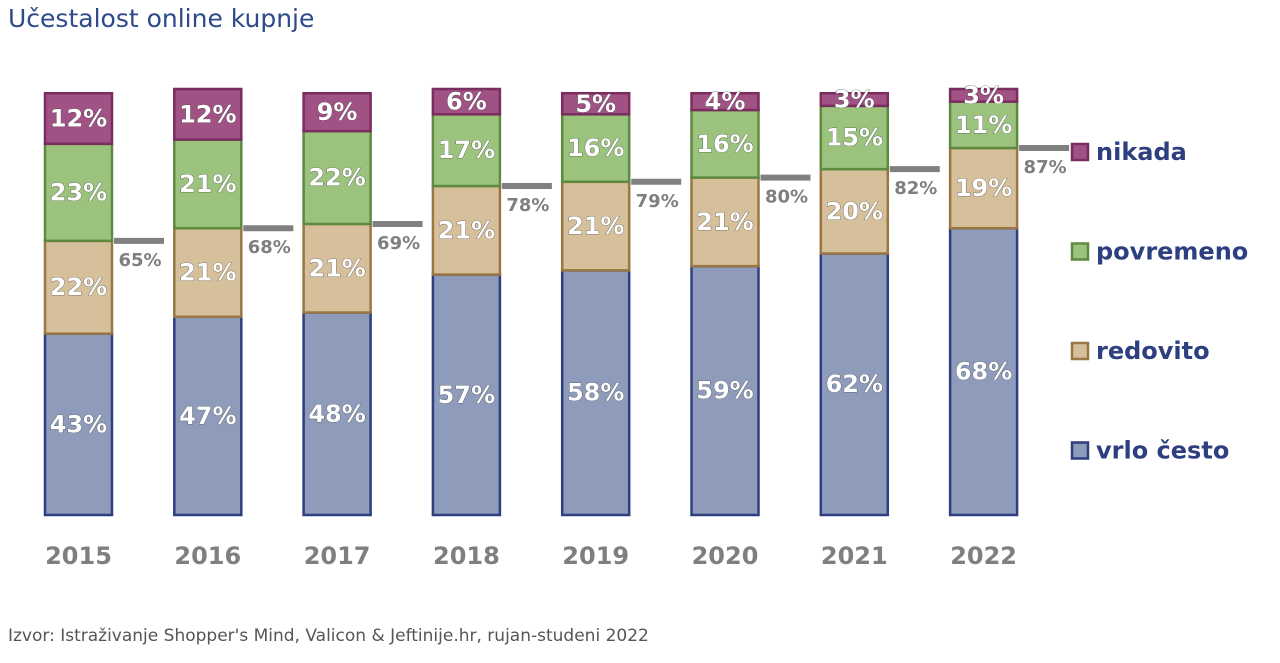 The image size is (1280, 663). What do you see at coordinates (527, 205) in the screenshot?
I see `total-label: 78%` at bounding box center [527, 205].